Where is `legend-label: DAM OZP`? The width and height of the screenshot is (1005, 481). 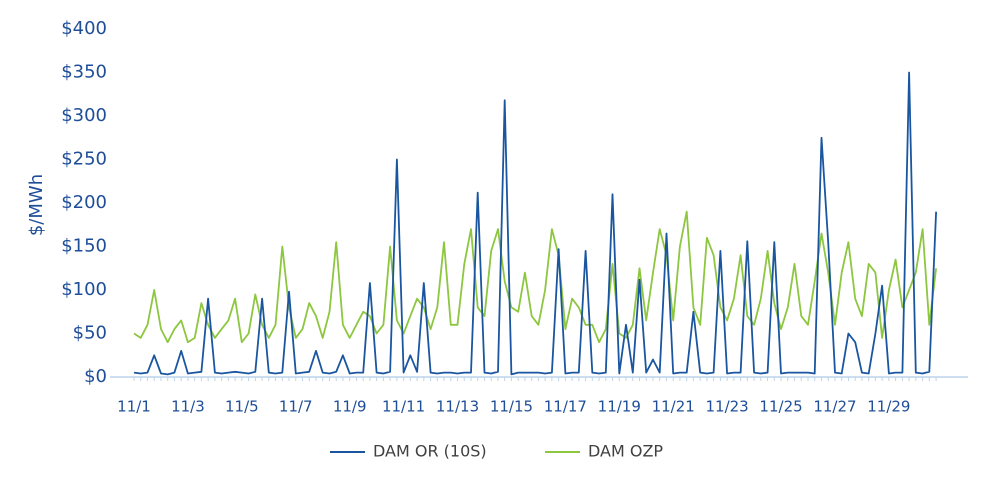
legend-label: DAM OZP is located at coordinates (625, 451).